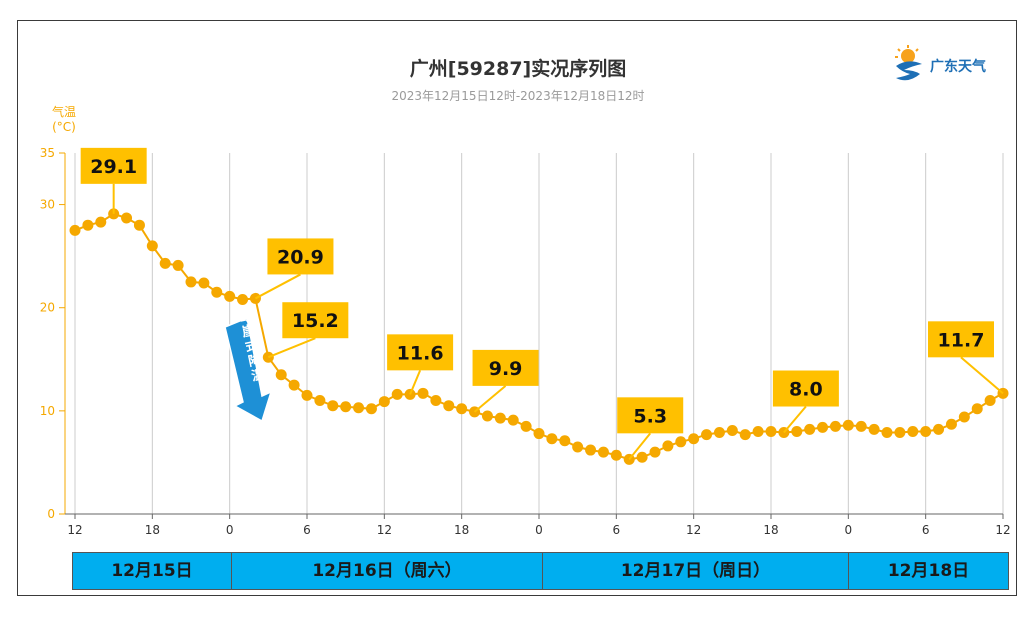  Describe the element at coordinates (246, 317) in the screenshot. I see `arrow-text-char: 断` at that location.